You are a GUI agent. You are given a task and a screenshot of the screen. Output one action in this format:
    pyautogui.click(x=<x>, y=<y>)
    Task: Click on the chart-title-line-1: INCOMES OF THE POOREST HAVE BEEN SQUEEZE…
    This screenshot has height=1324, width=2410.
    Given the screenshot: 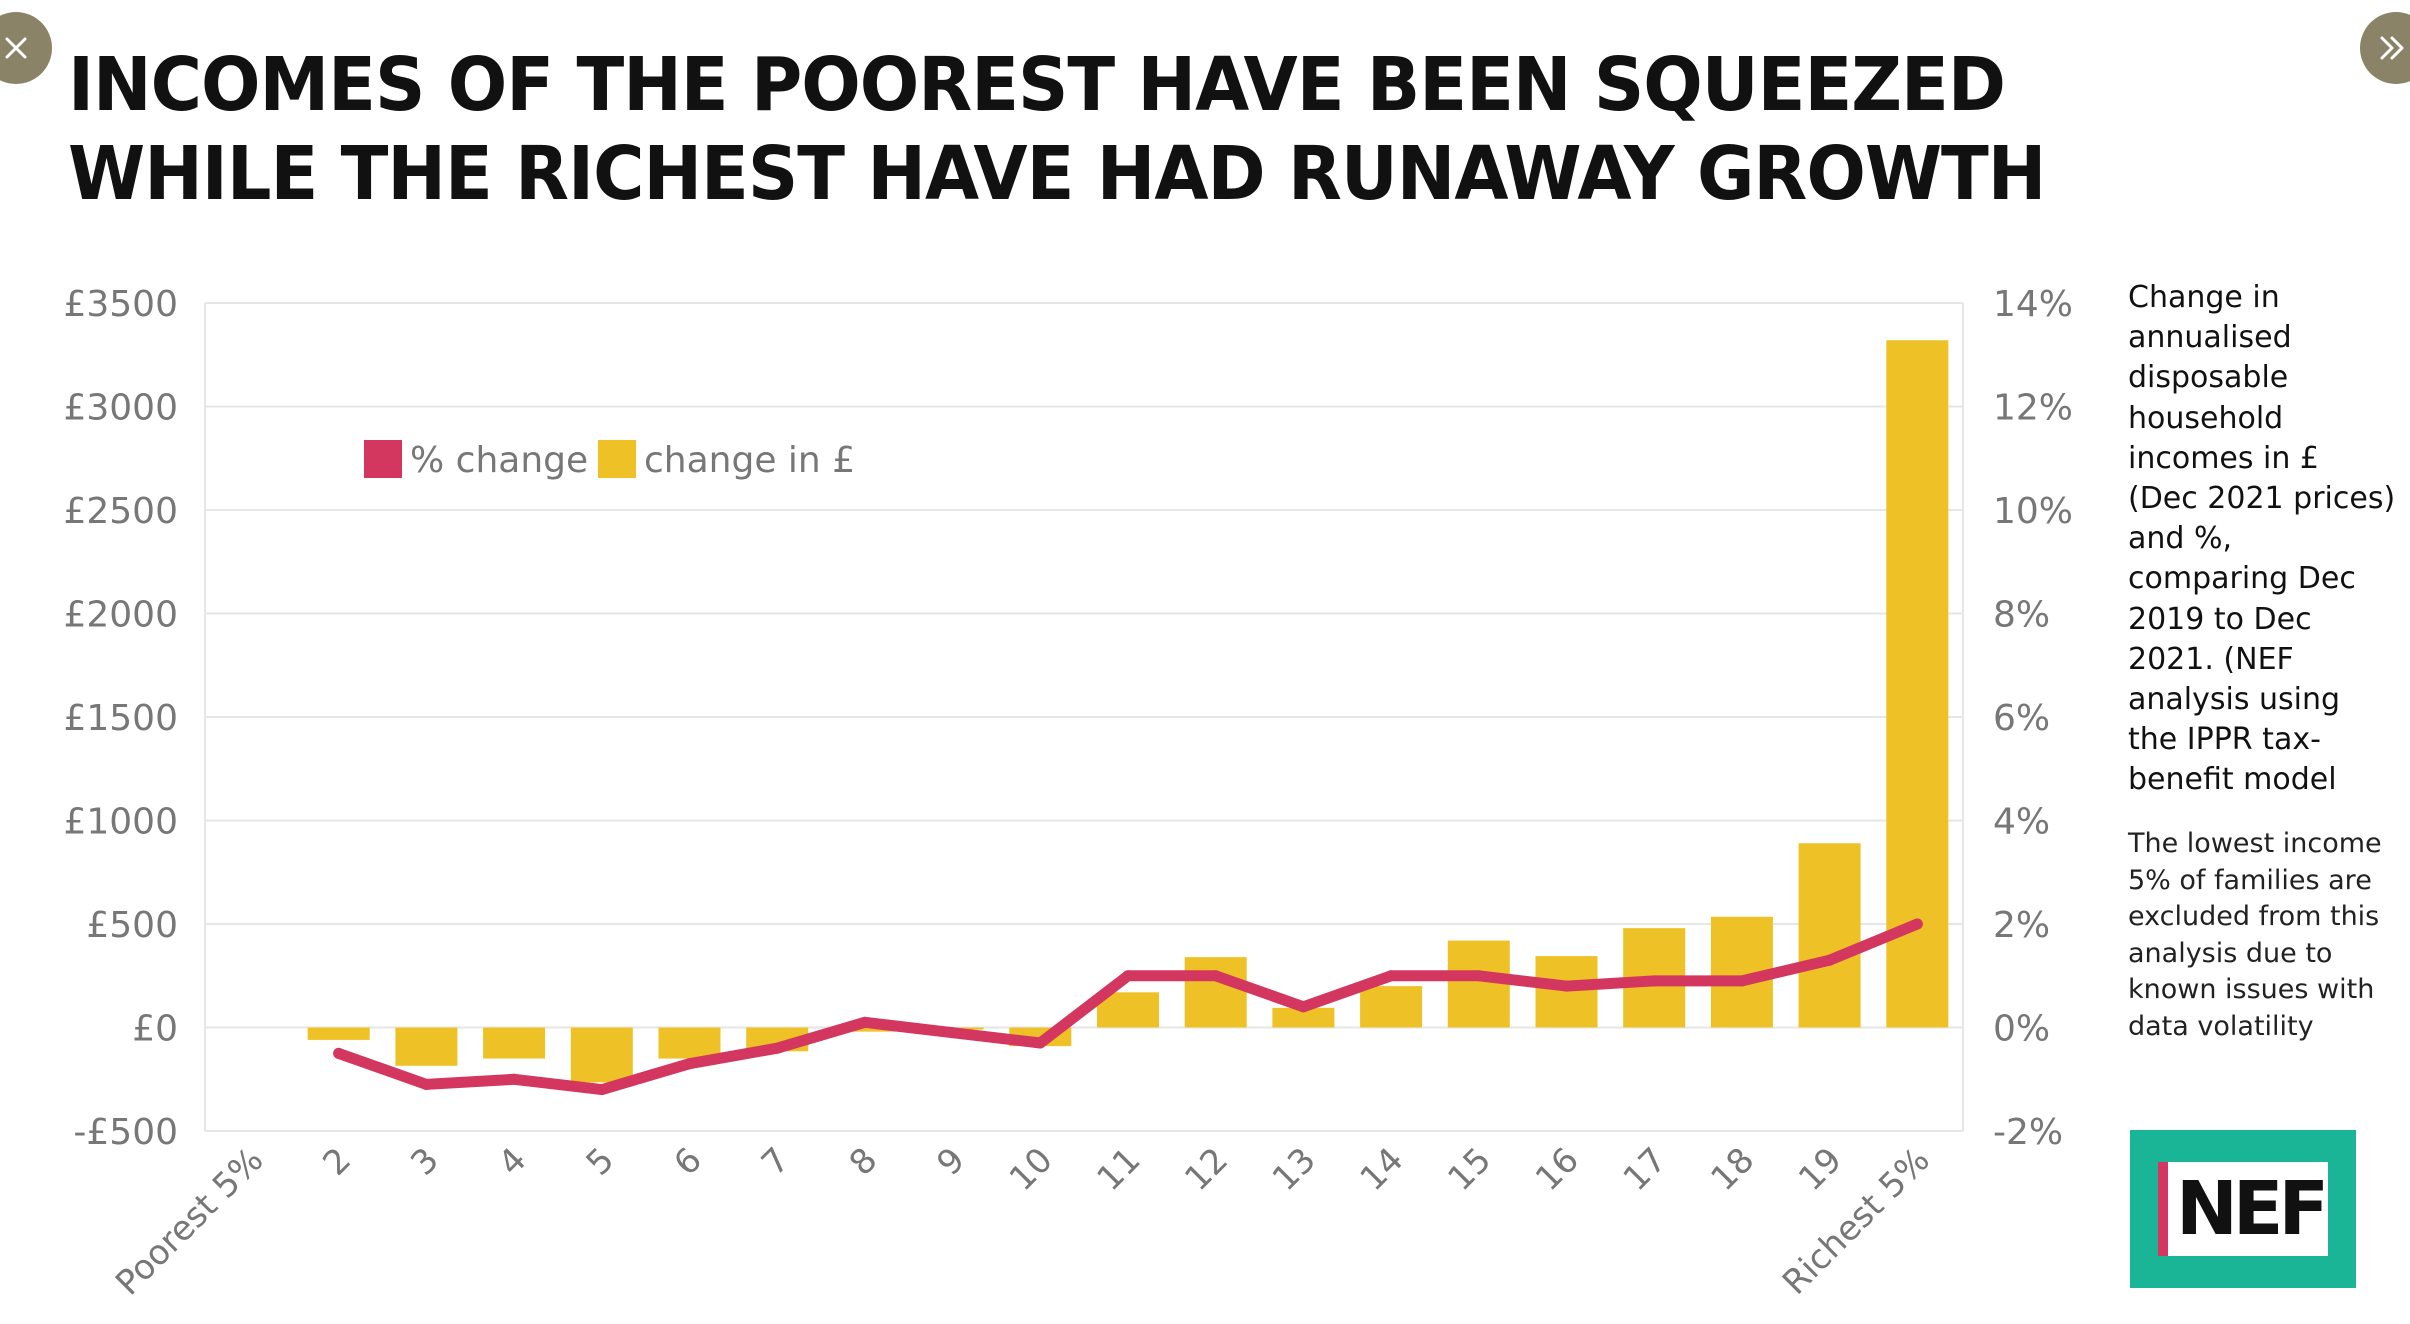 What is the action you would take?
    pyautogui.click(x=1037, y=84)
    